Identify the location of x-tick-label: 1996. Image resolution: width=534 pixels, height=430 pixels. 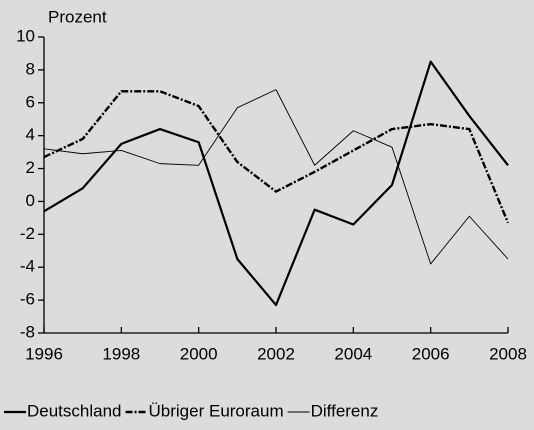
(44, 353).